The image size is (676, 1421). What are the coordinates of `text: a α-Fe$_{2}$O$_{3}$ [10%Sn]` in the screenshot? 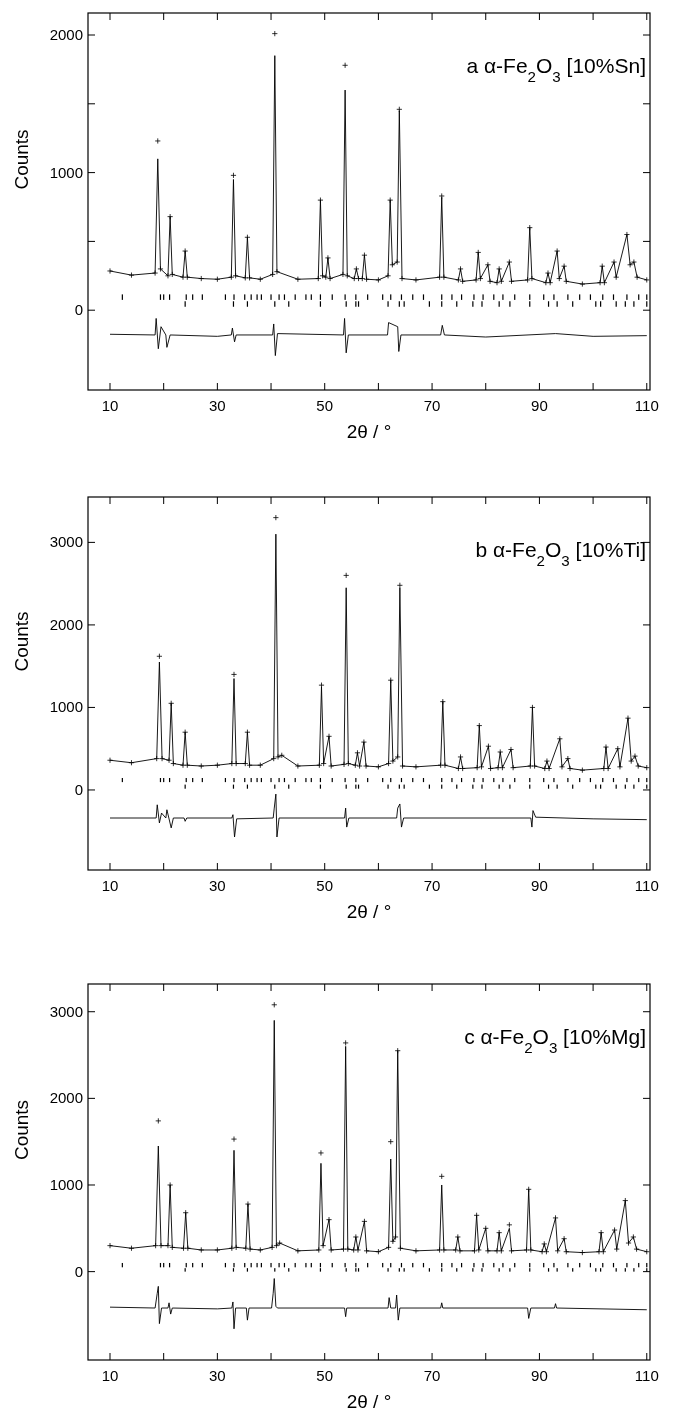 It's located at (556, 69).